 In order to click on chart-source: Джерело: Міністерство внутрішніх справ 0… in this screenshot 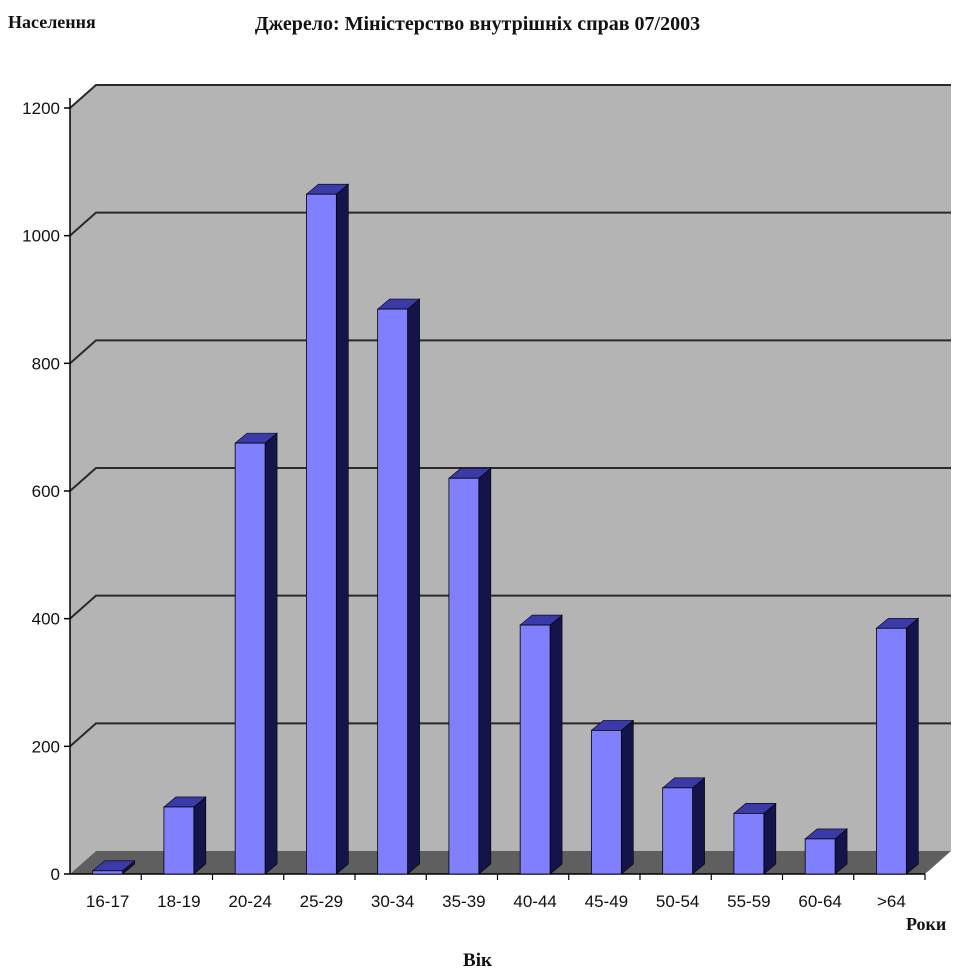, I will do `click(477, 24)`.